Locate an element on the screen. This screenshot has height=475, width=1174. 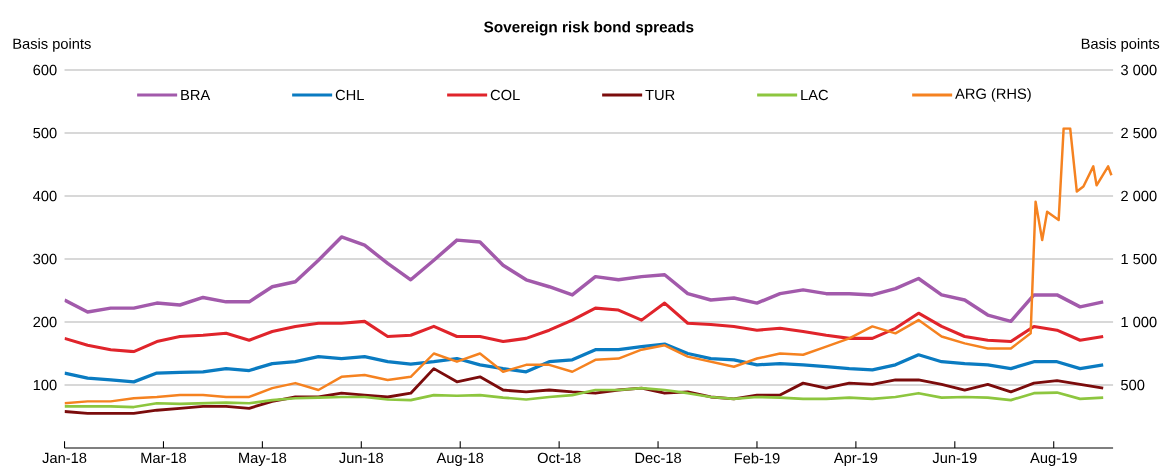
y2-tick-label: 500 is located at coordinates (1133, 385).